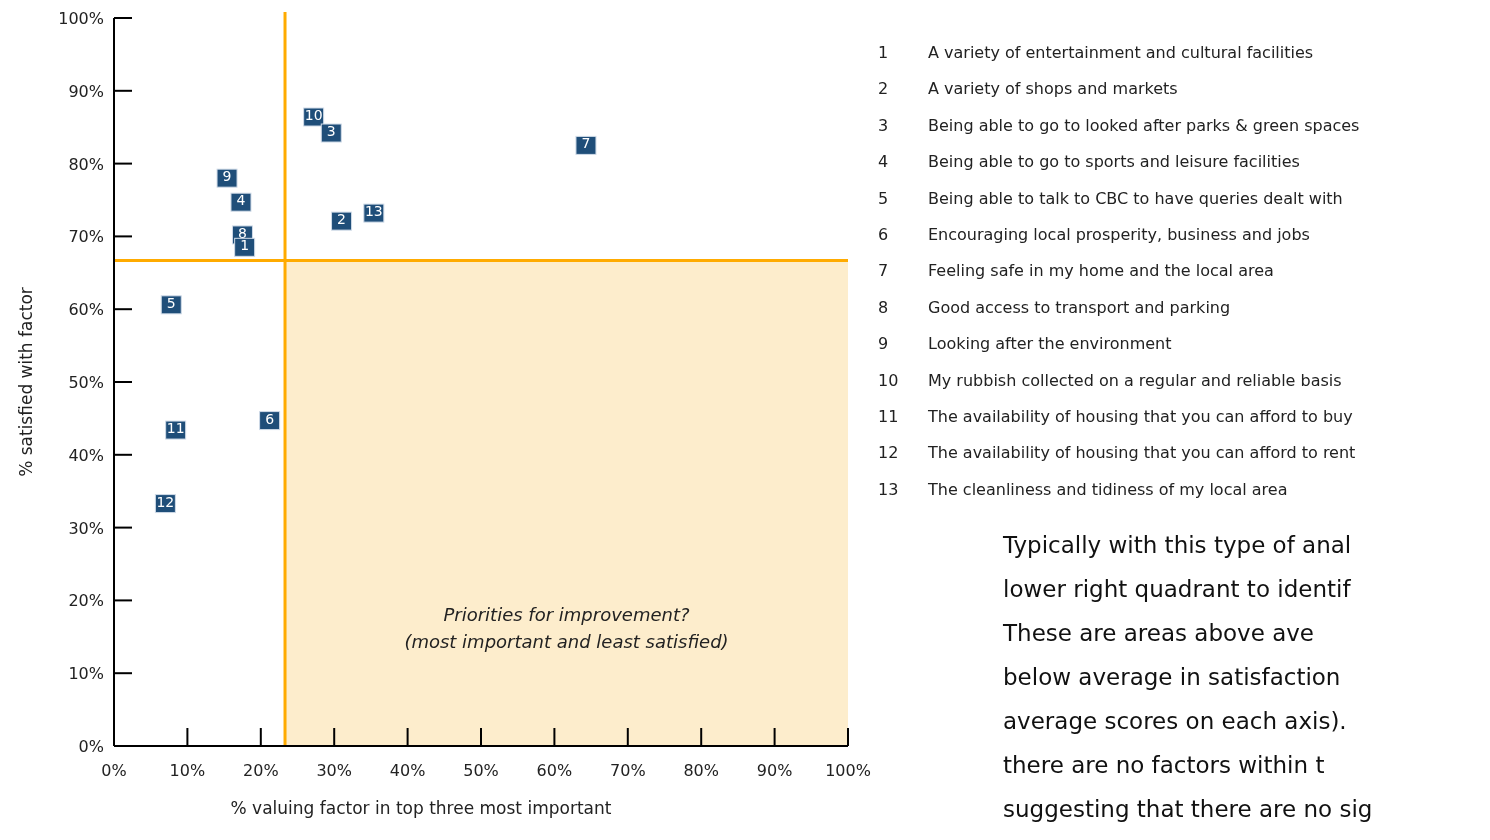 The height and width of the screenshot is (840, 1490). What do you see at coordinates (171, 302) in the screenshot?
I see `series-label: 5` at bounding box center [171, 302].